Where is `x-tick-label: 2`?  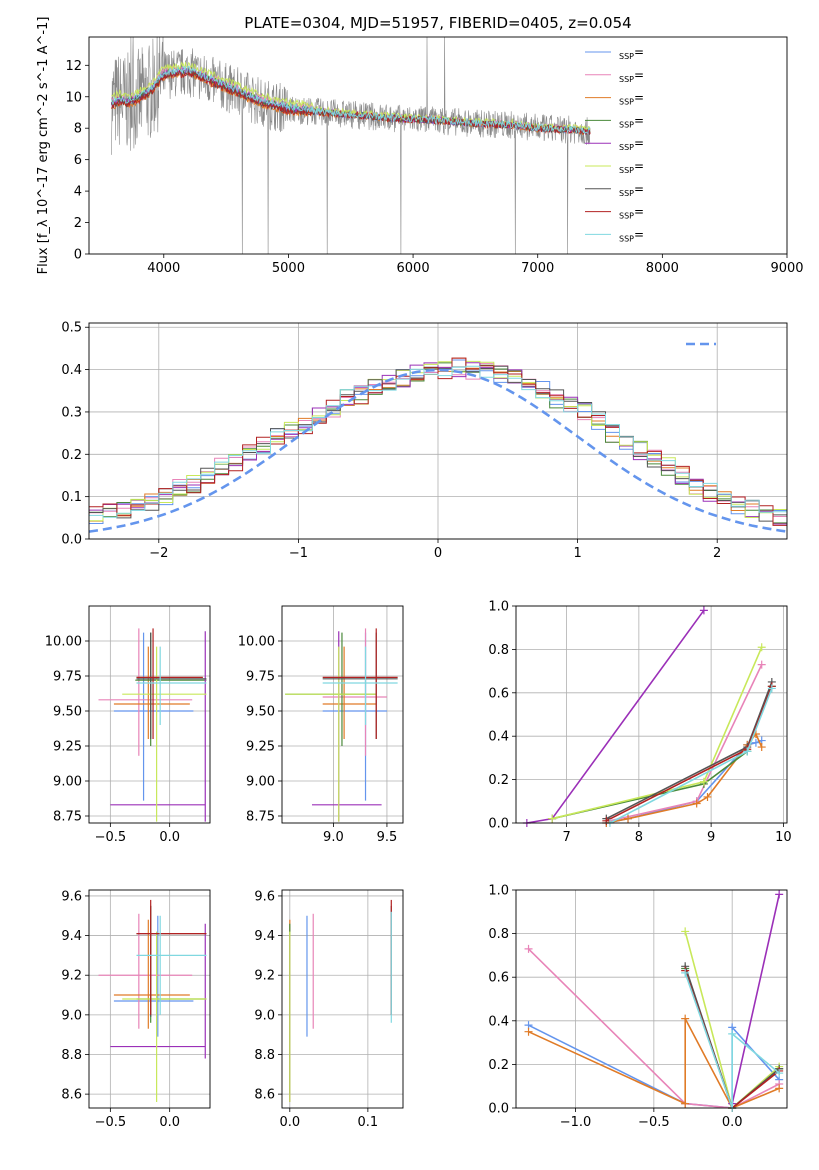 x-tick-label: 2 is located at coordinates (717, 553).